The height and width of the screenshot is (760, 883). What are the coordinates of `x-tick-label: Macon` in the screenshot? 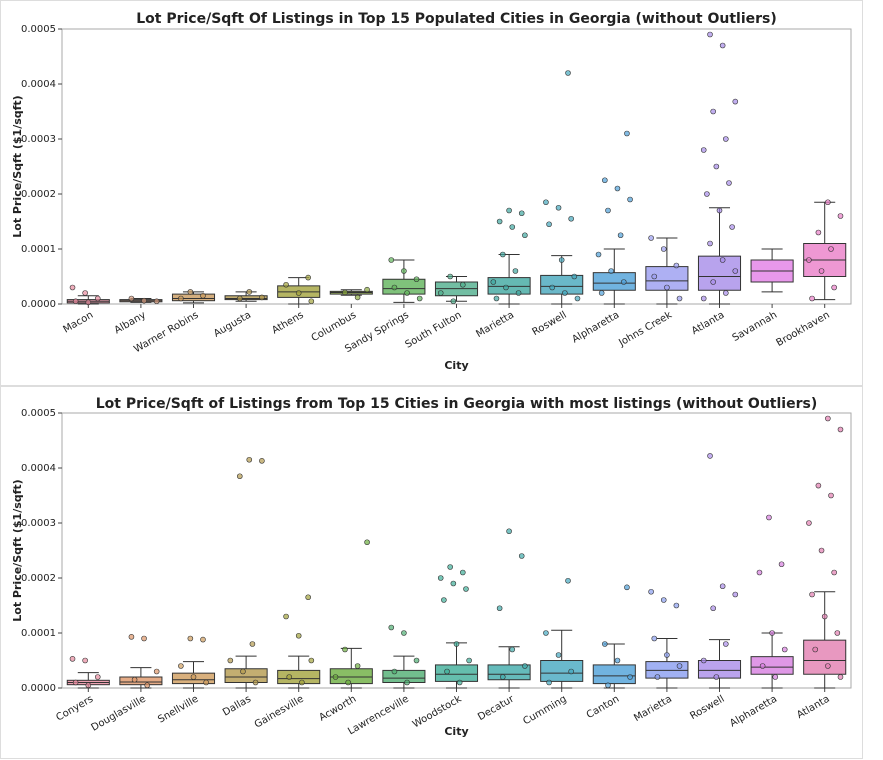 It's located at (78, 323).